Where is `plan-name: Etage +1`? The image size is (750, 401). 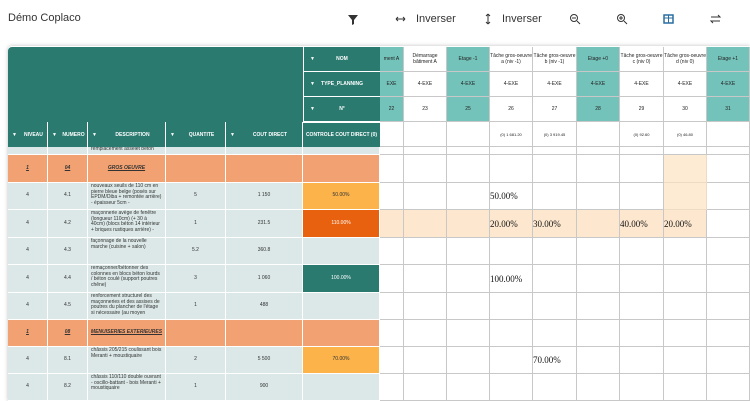
plan-name: Etage +1 is located at coordinates (728, 59).